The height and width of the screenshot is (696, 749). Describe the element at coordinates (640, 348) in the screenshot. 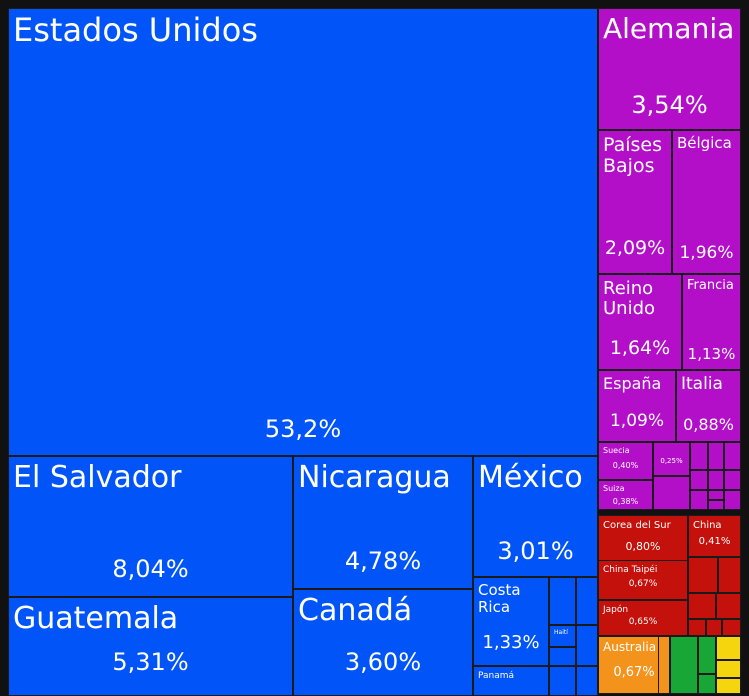

I see `treemap-value: 1,64%` at that location.